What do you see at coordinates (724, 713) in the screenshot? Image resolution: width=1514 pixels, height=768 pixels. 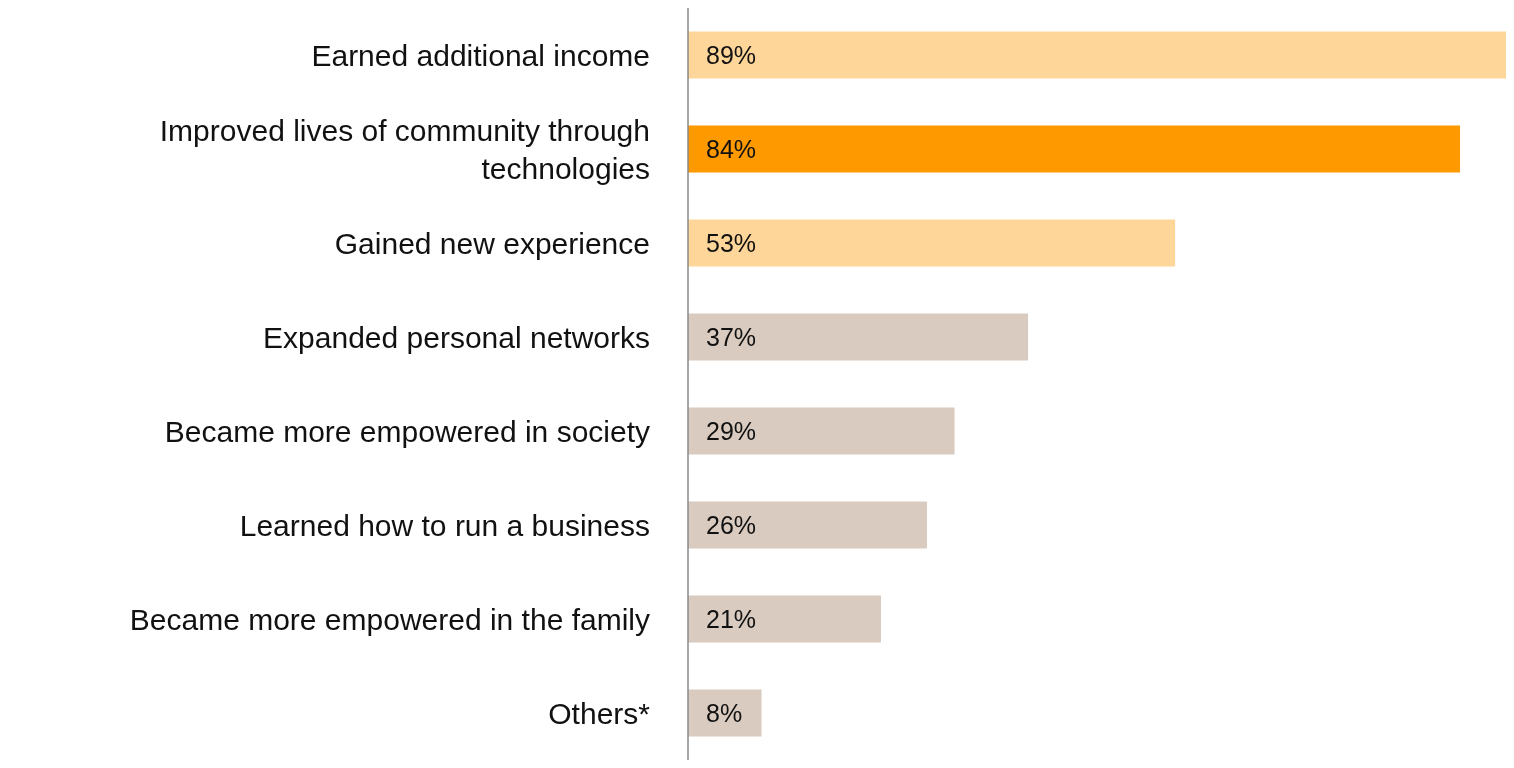 I see `data-label: 8%` at bounding box center [724, 713].